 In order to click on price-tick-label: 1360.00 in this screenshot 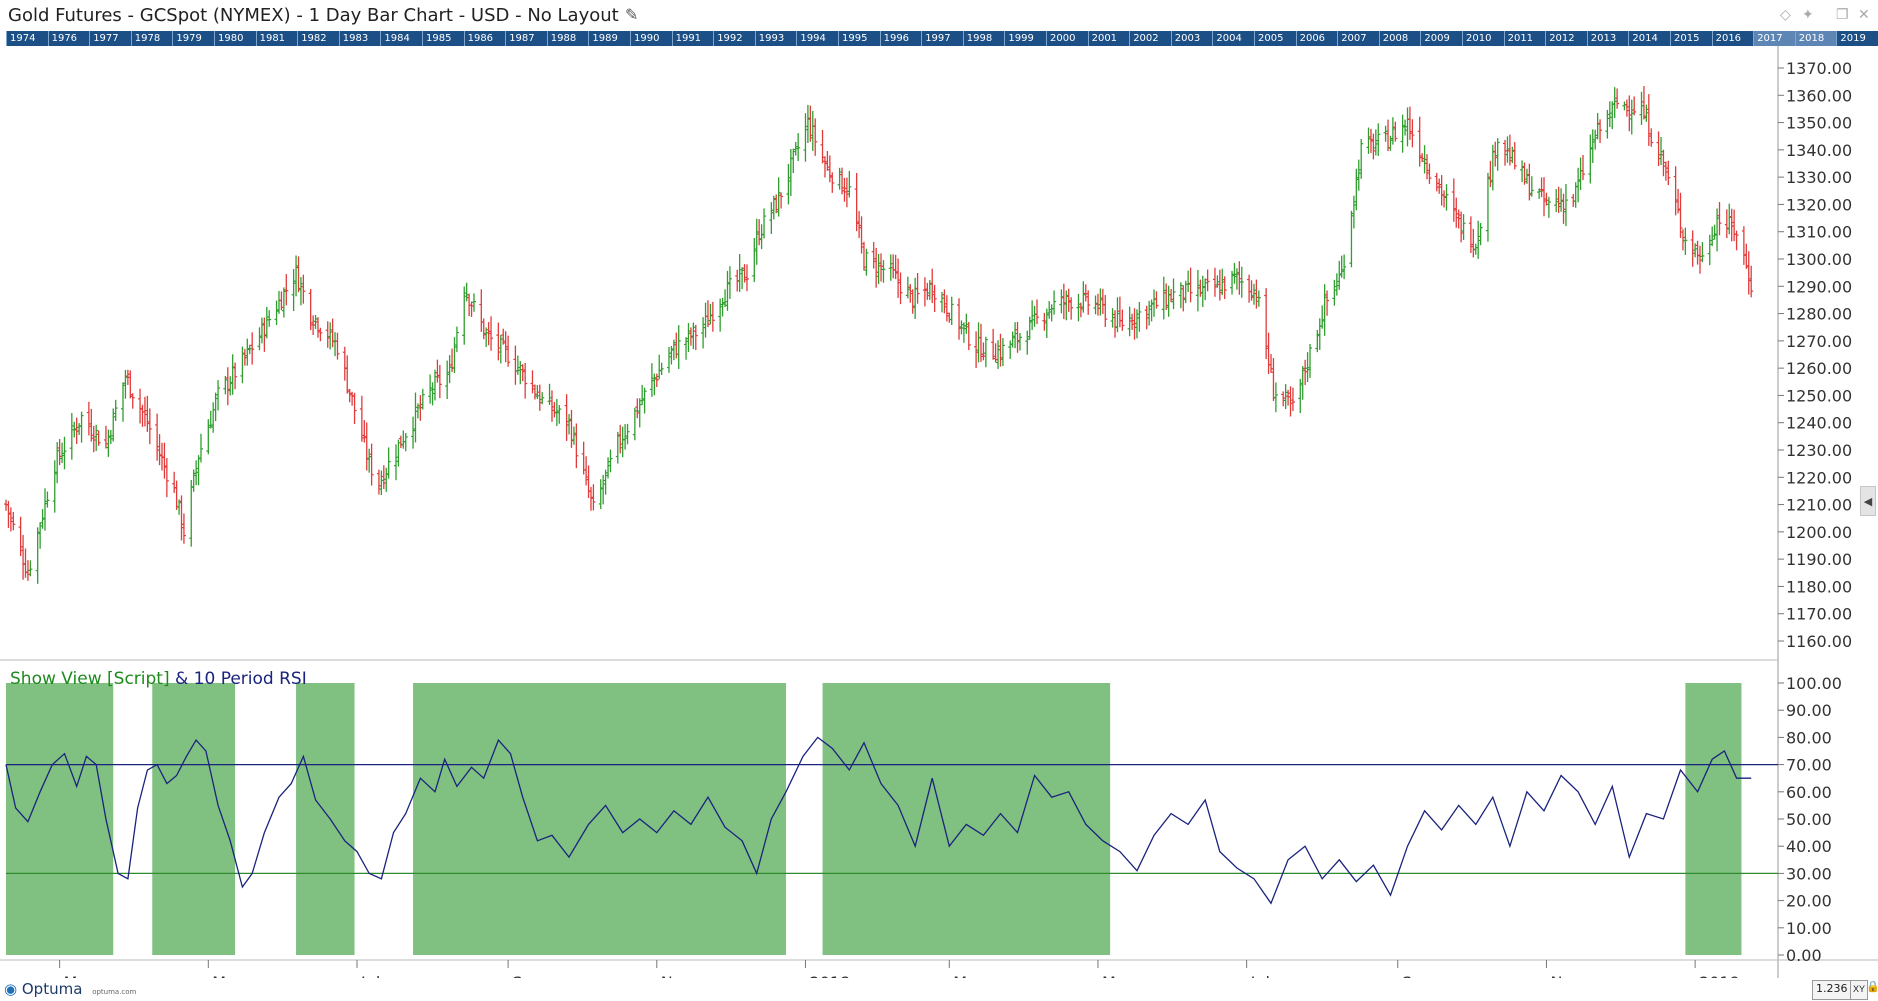, I will do `click(1819, 95)`.